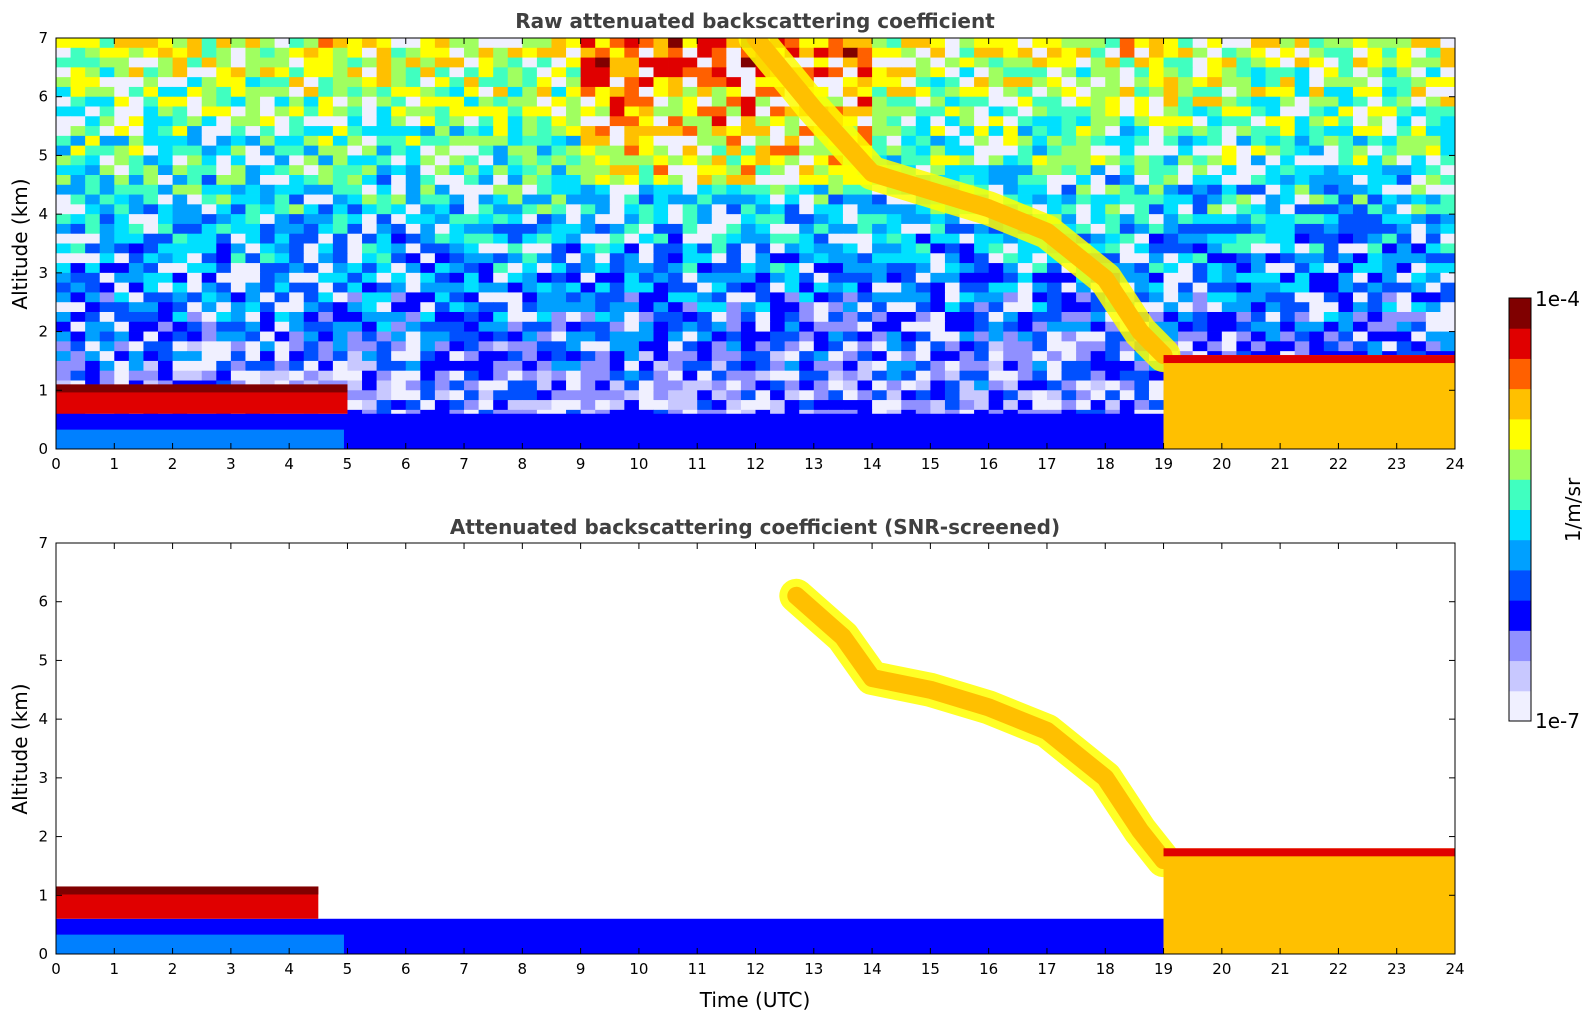  What do you see at coordinates (1520, 464) in the screenshot?
I see `colorbar-step` at bounding box center [1520, 464].